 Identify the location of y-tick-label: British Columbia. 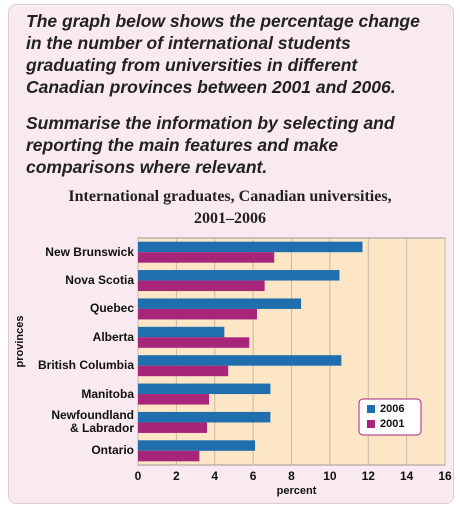
(85, 365).